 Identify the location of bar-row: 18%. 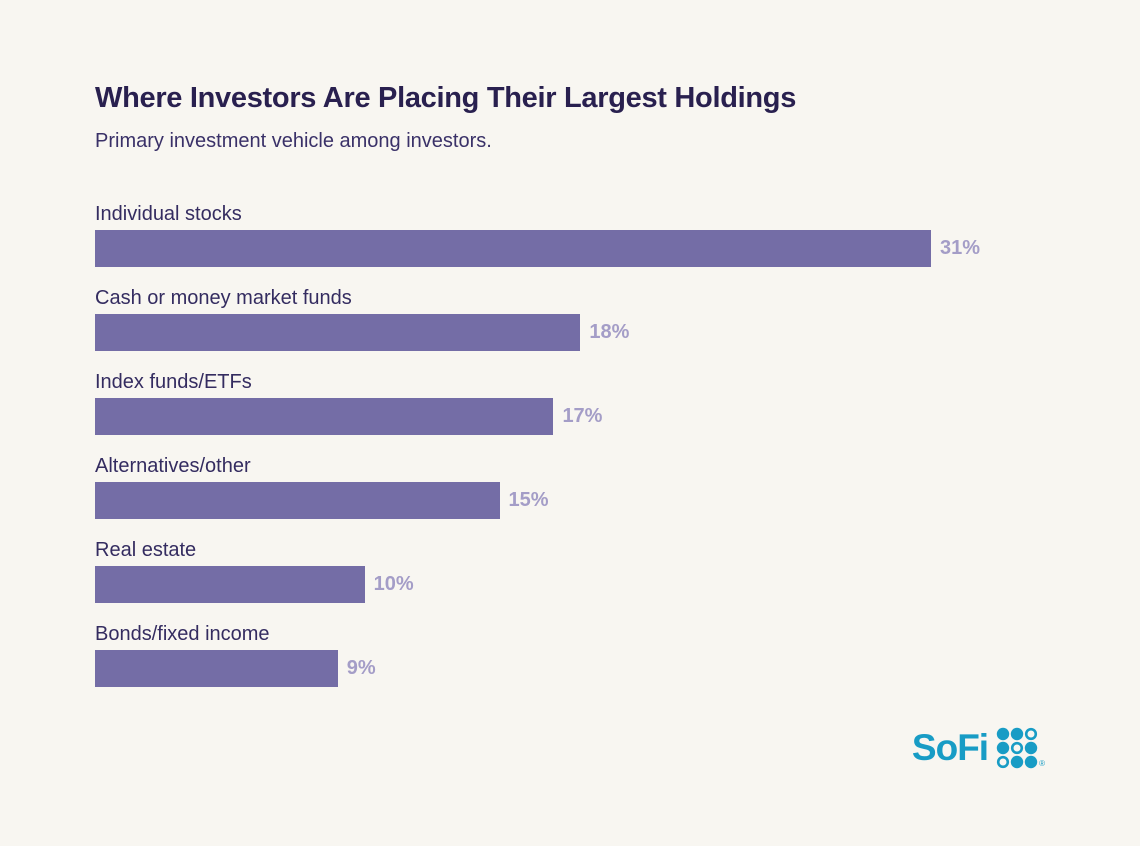
(513, 332).